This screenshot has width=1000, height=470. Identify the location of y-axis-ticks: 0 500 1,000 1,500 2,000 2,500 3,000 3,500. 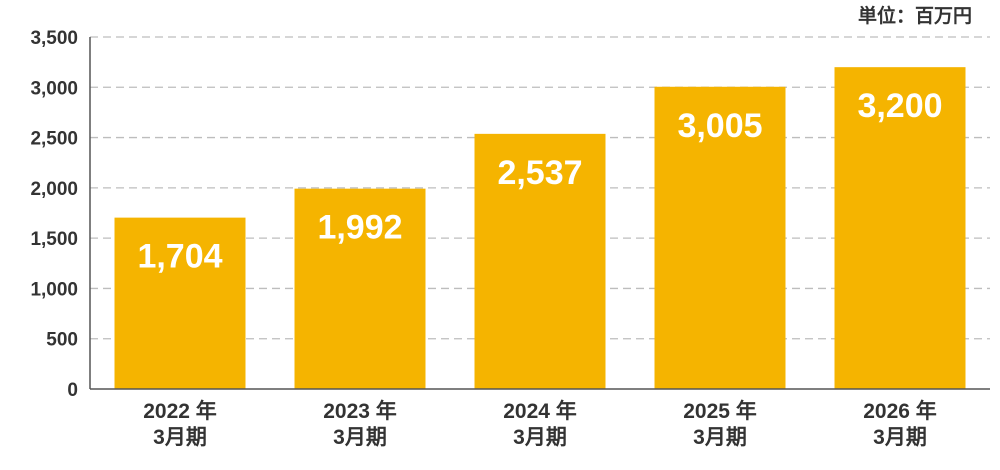
(54, 214).